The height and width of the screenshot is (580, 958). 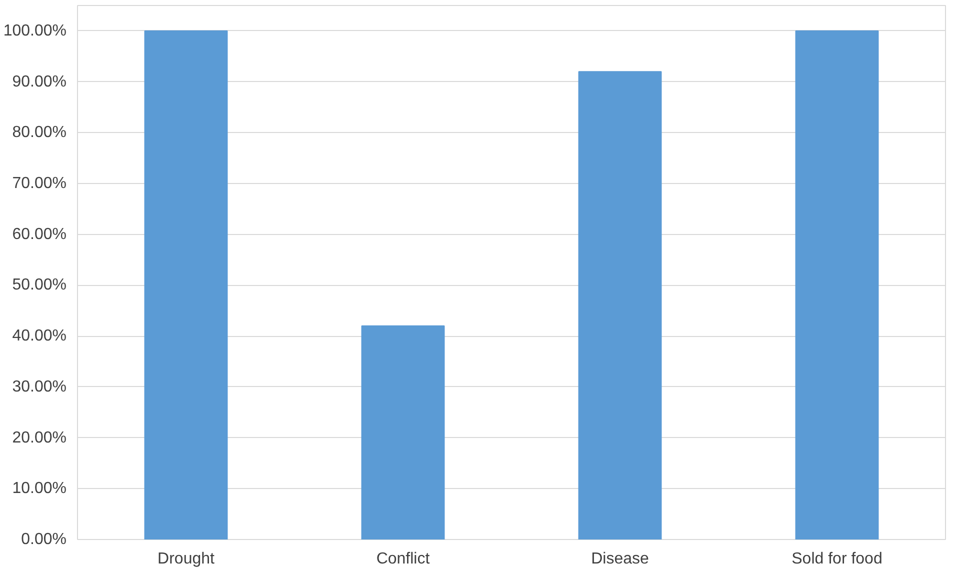 What do you see at coordinates (39, 133) in the screenshot?
I see `y-tick-label: 80.00%` at bounding box center [39, 133].